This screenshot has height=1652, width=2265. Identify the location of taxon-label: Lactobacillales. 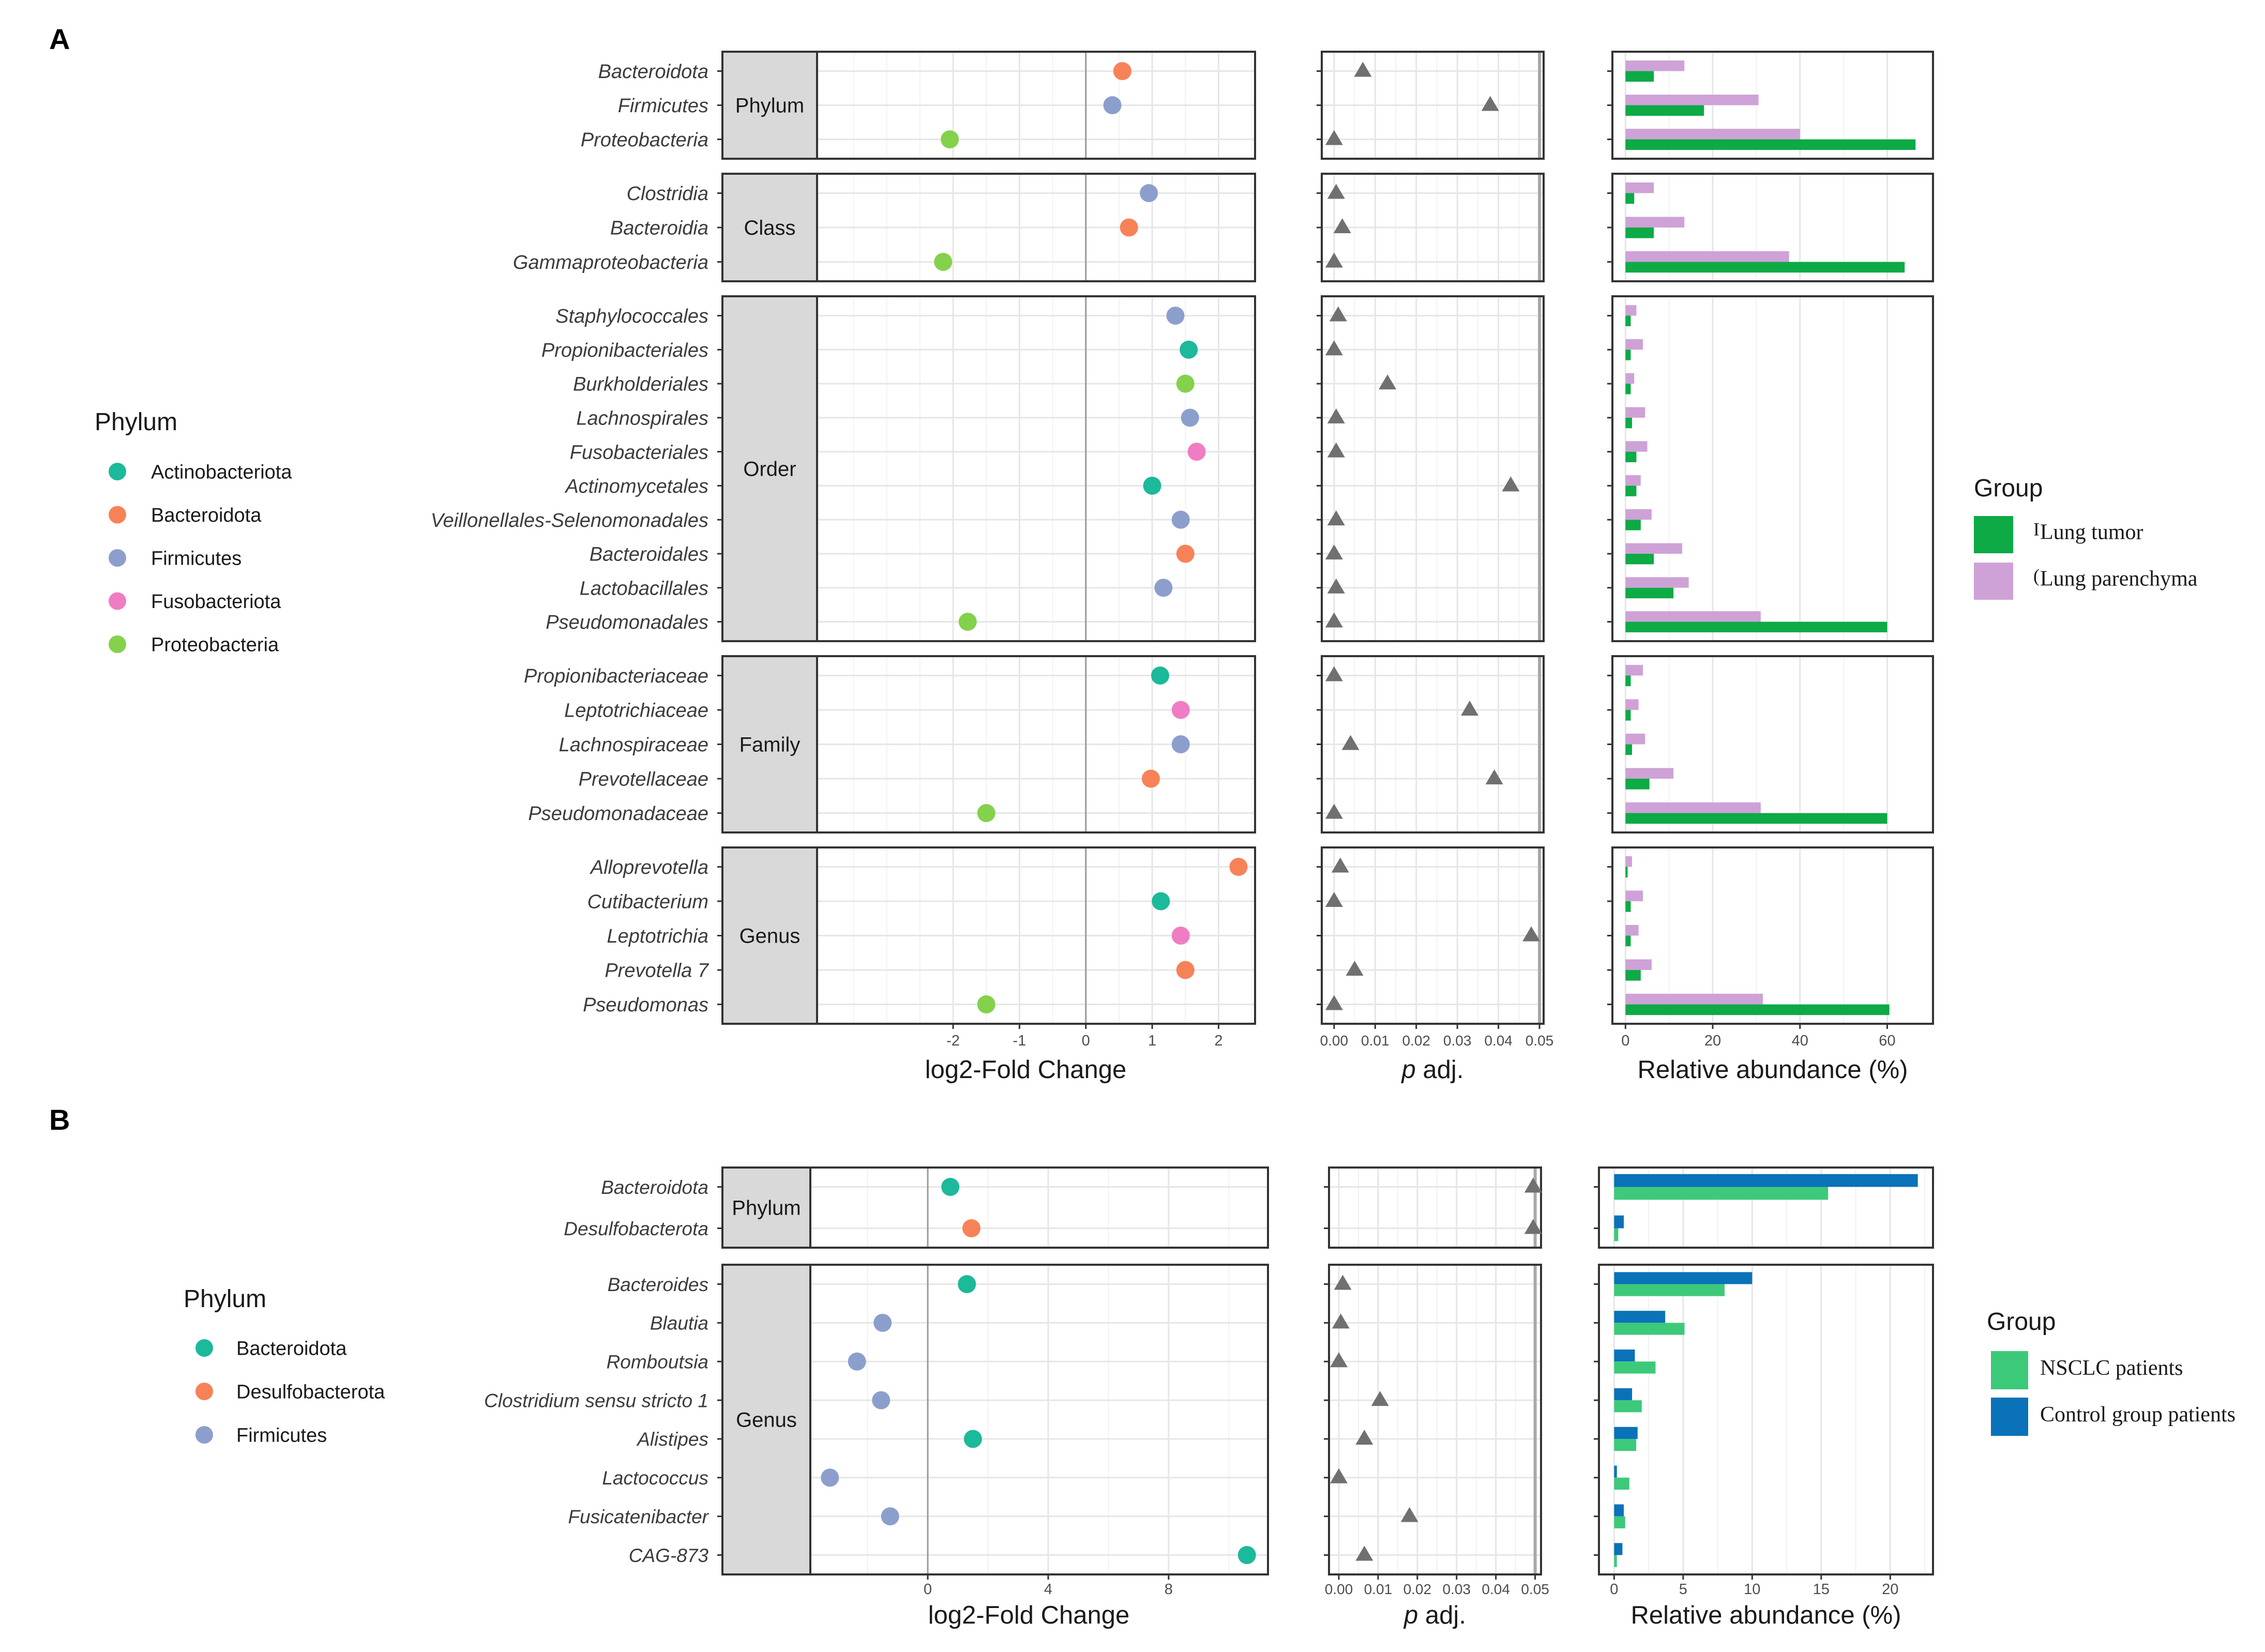
(644, 588).